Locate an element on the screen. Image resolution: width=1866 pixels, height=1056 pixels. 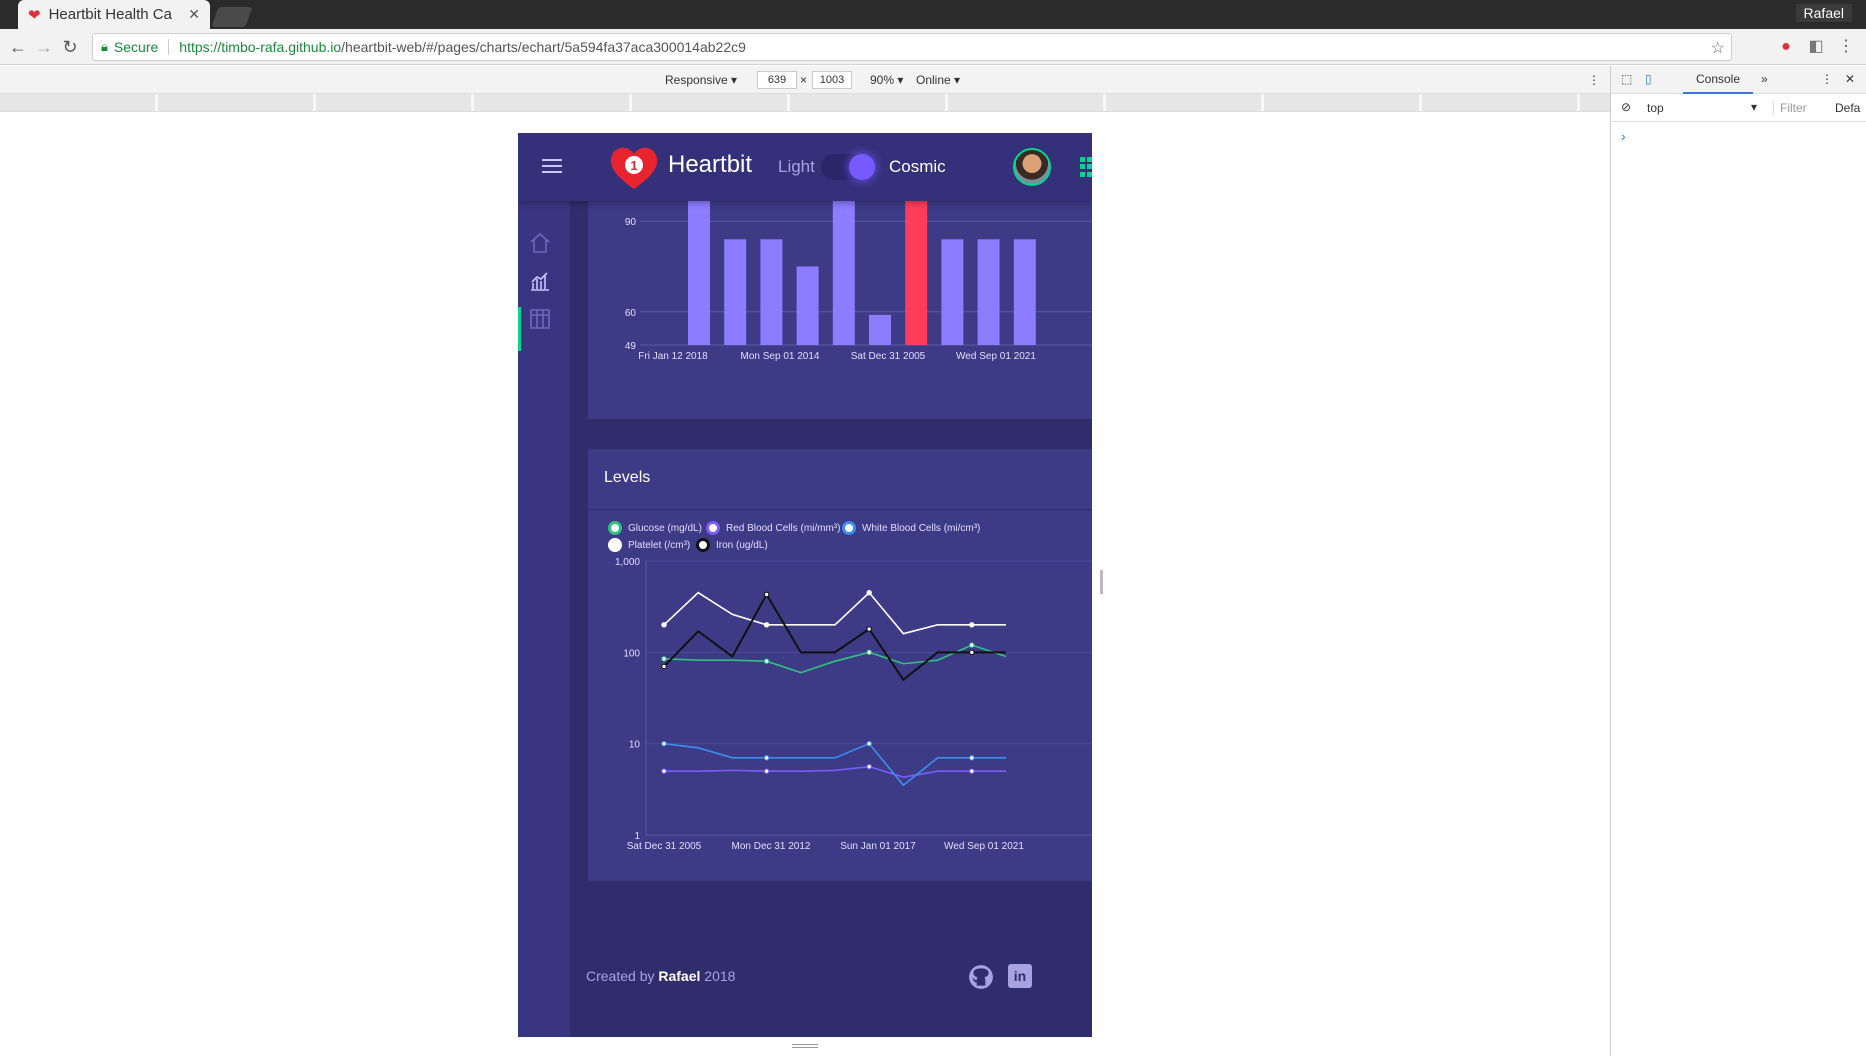
more-tabs-icon: » is located at coordinates (1764, 79).